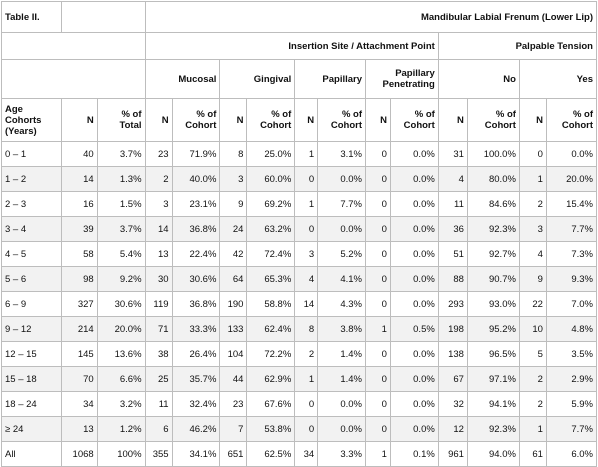 This screenshot has height=467, width=598. Describe the element at coordinates (31, 329) in the screenshot. I see `cell-age-cohort: 9 – 12` at that location.